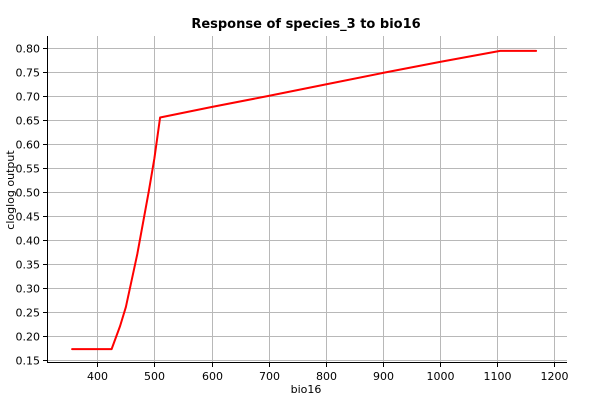  What do you see at coordinates (383, 376) in the screenshot?
I see `x-tick-label: 900` at bounding box center [383, 376].